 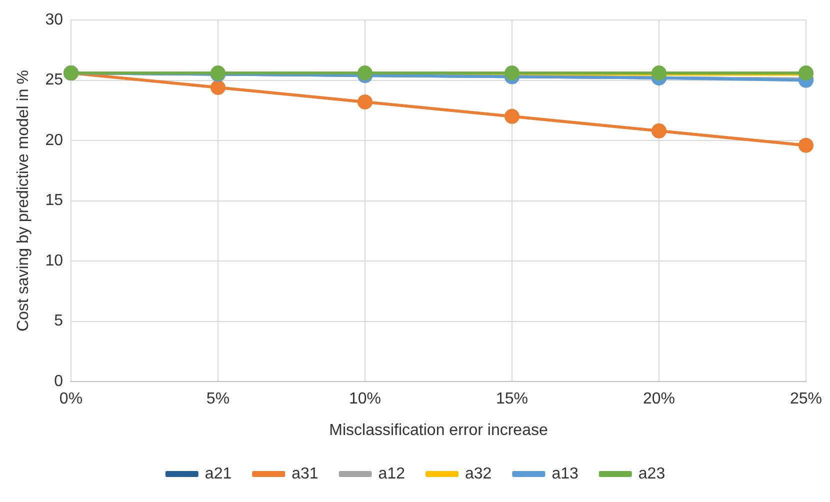 What do you see at coordinates (54, 140) in the screenshot?
I see `y-tick-label: 20` at bounding box center [54, 140].